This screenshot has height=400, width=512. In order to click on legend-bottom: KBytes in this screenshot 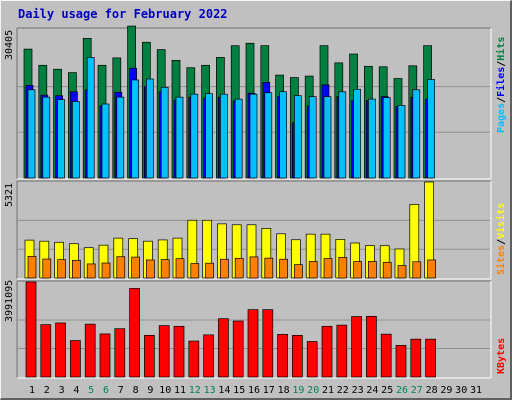, I will do `click(501, 356)`.